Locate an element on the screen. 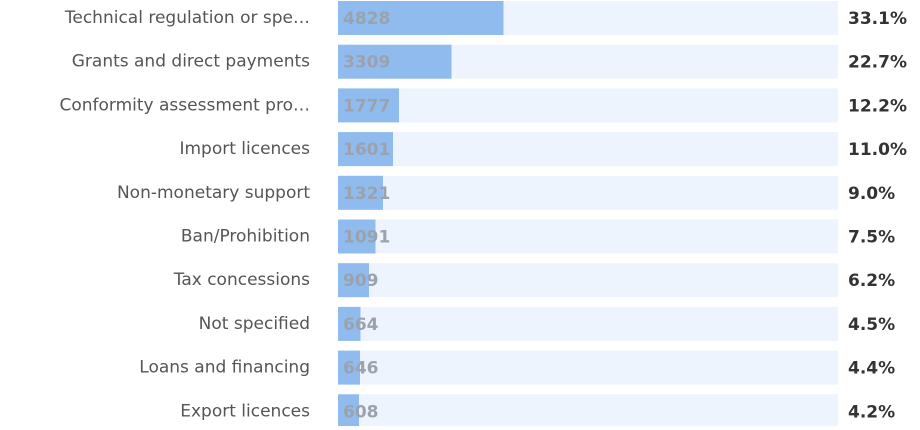  share-label: 6.2% is located at coordinates (871, 281).